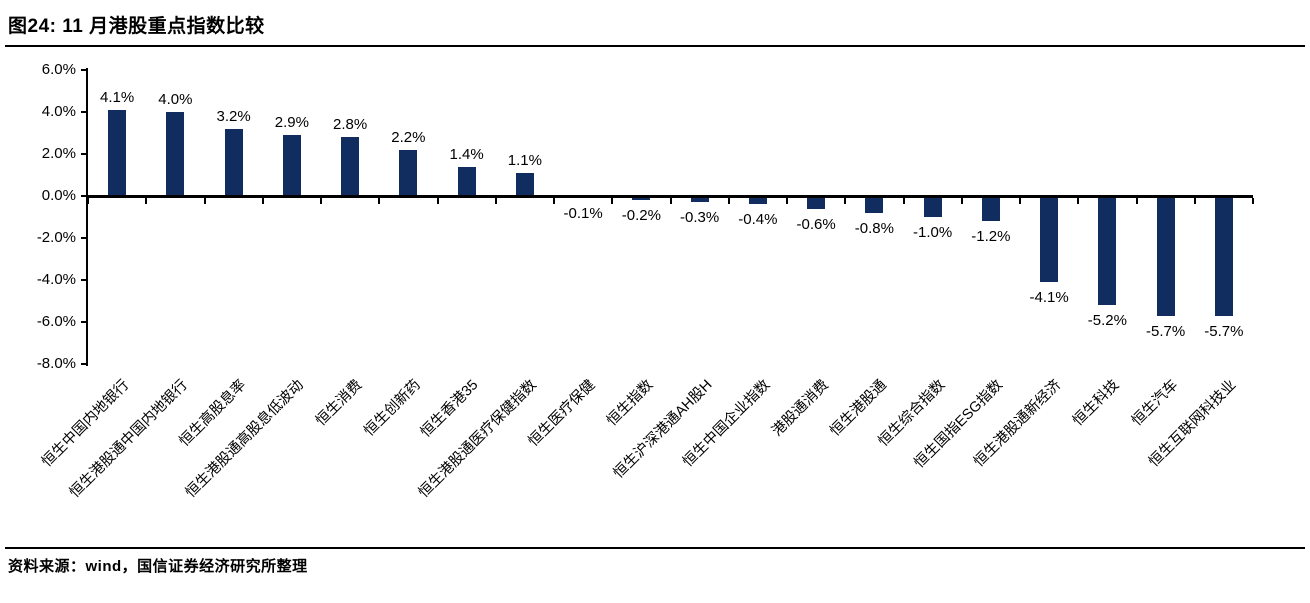 The width and height of the screenshot is (1310, 603). I want to click on x-axis-label: 港股通消费, so click(800, 408).